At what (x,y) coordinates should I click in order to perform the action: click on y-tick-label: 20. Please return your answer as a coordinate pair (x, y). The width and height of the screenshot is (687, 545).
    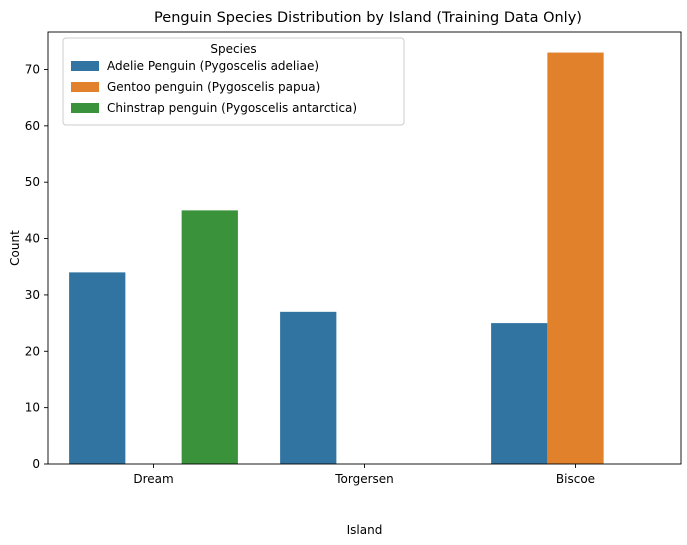
    Looking at the image, I should click on (32, 351).